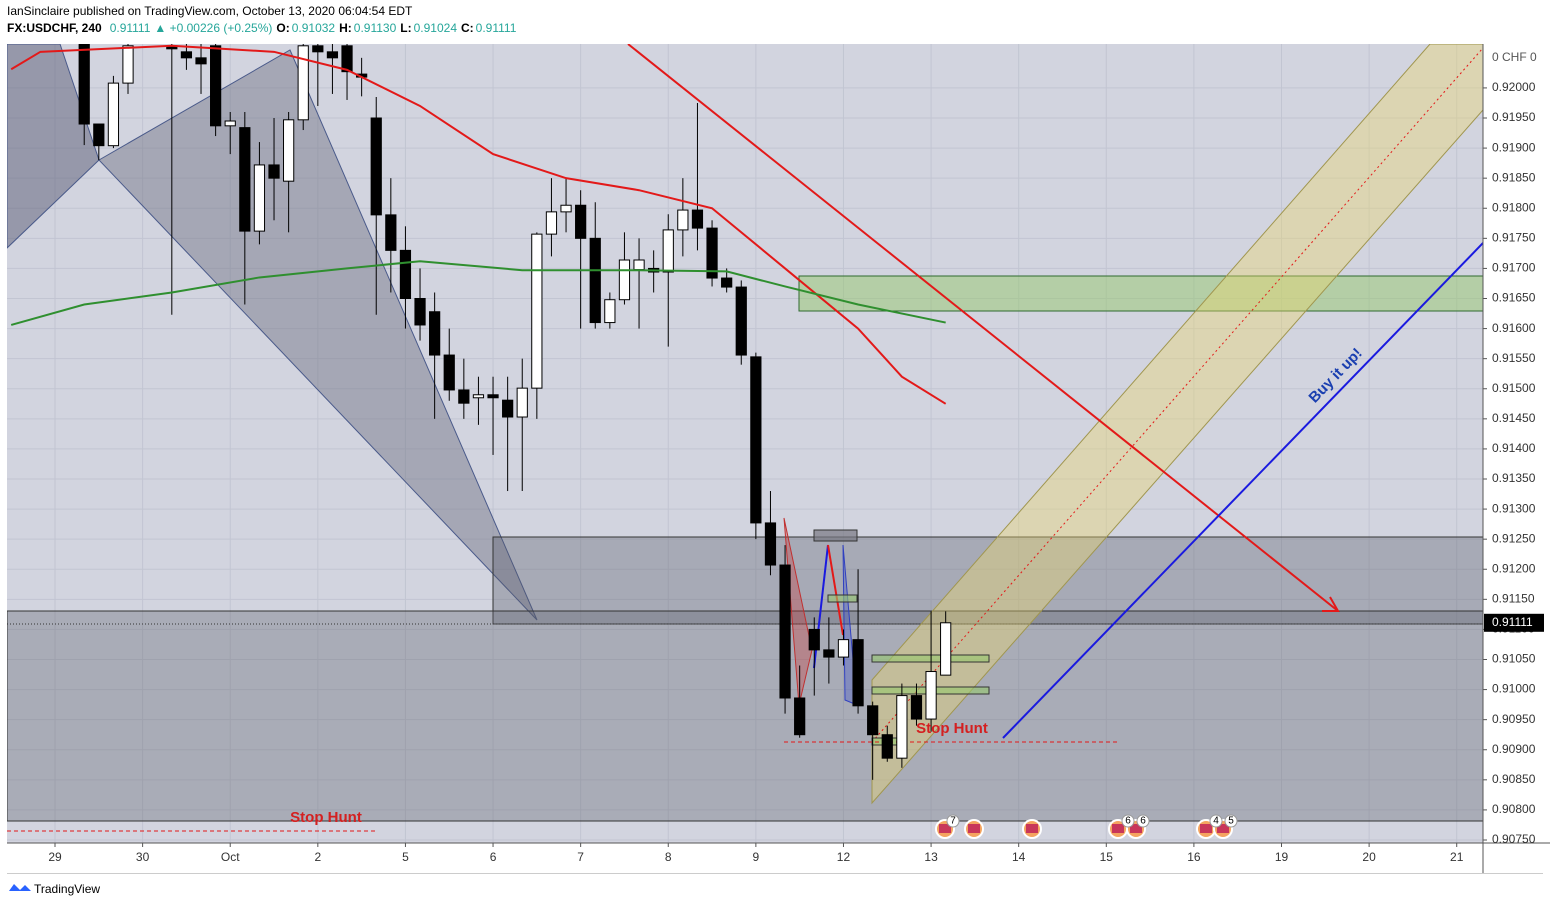 The height and width of the screenshot is (914, 1550). What do you see at coordinates (1514, 238) in the screenshot?
I see `y-tick-label: 0.91750` at bounding box center [1514, 238].